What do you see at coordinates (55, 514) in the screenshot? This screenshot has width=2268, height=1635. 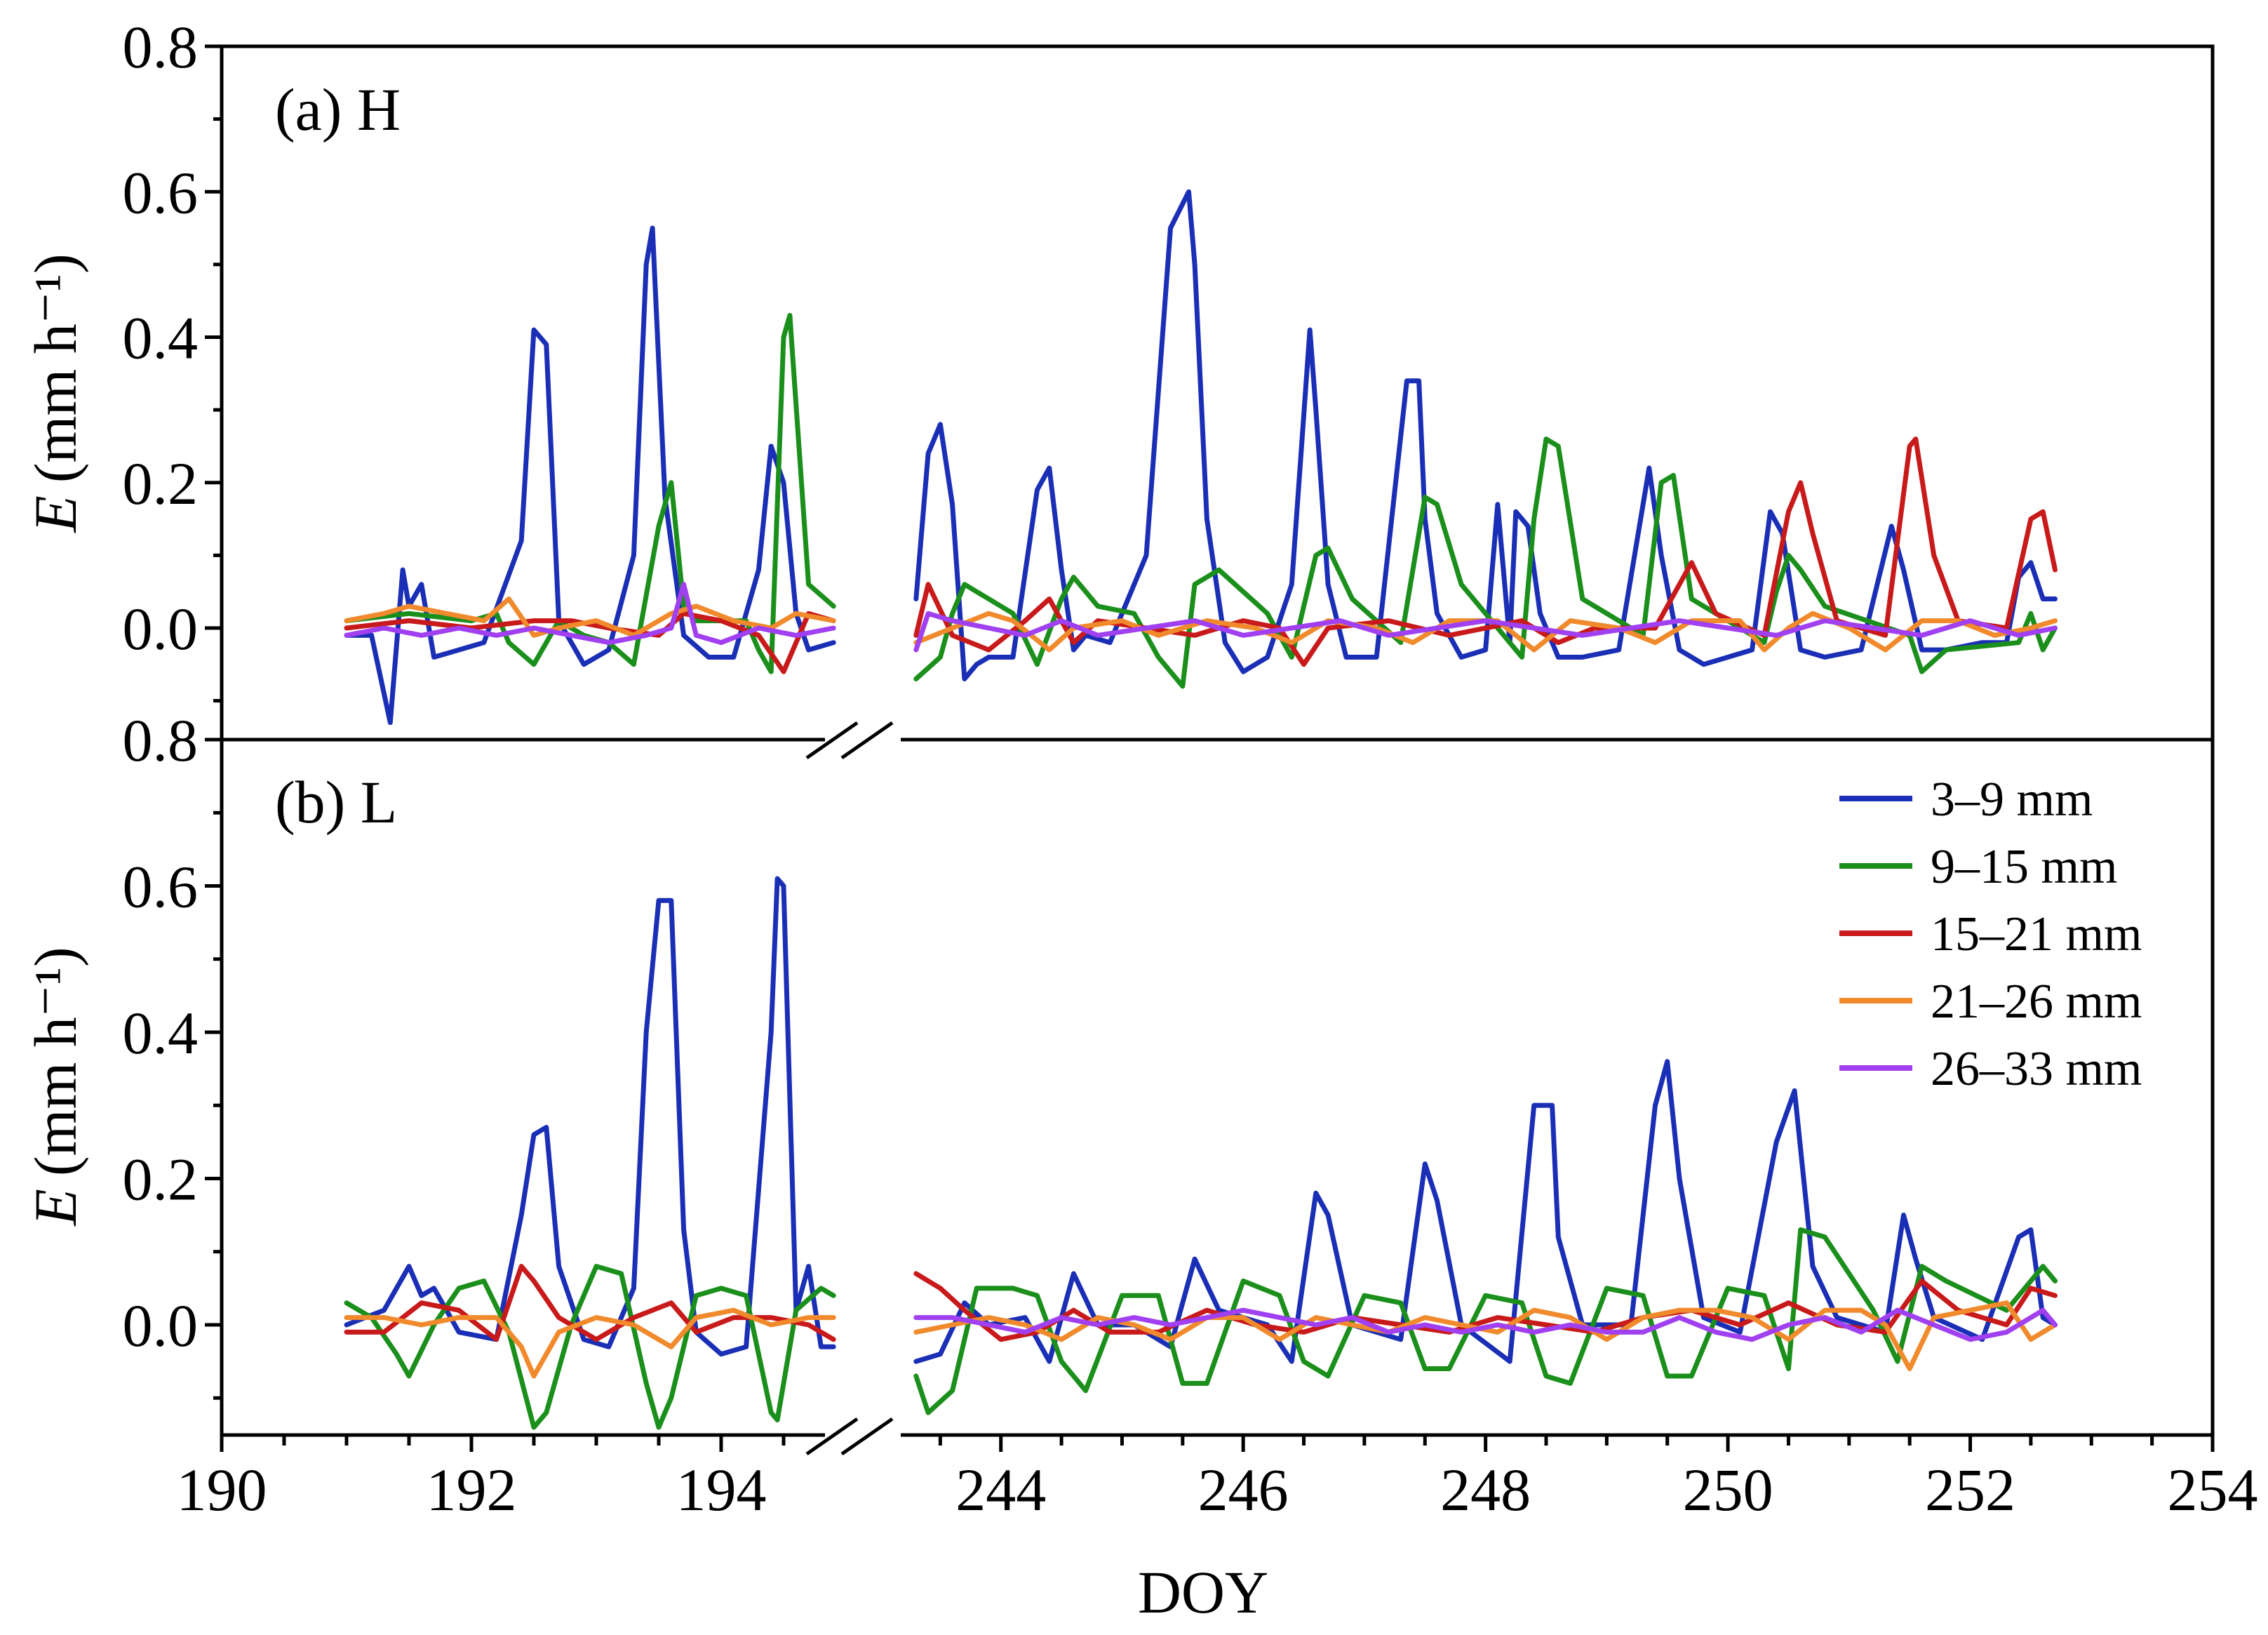 I see `y-axis-symbol-a: E` at bounding box center [55, 514].